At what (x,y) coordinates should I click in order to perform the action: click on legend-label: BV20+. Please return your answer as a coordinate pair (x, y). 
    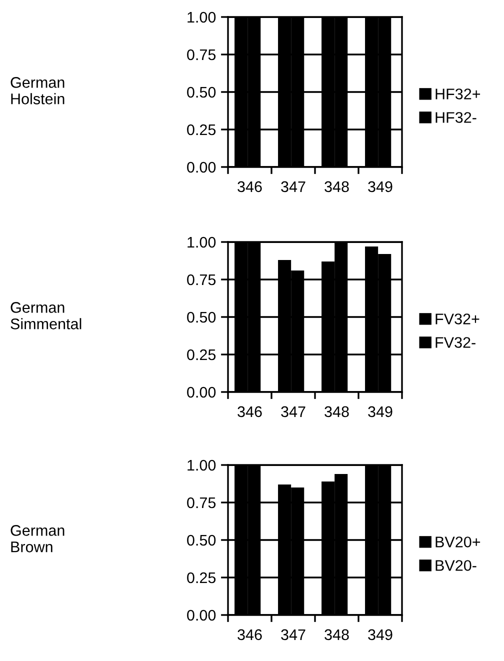
    Looking at the image, I should click on (458, 542).